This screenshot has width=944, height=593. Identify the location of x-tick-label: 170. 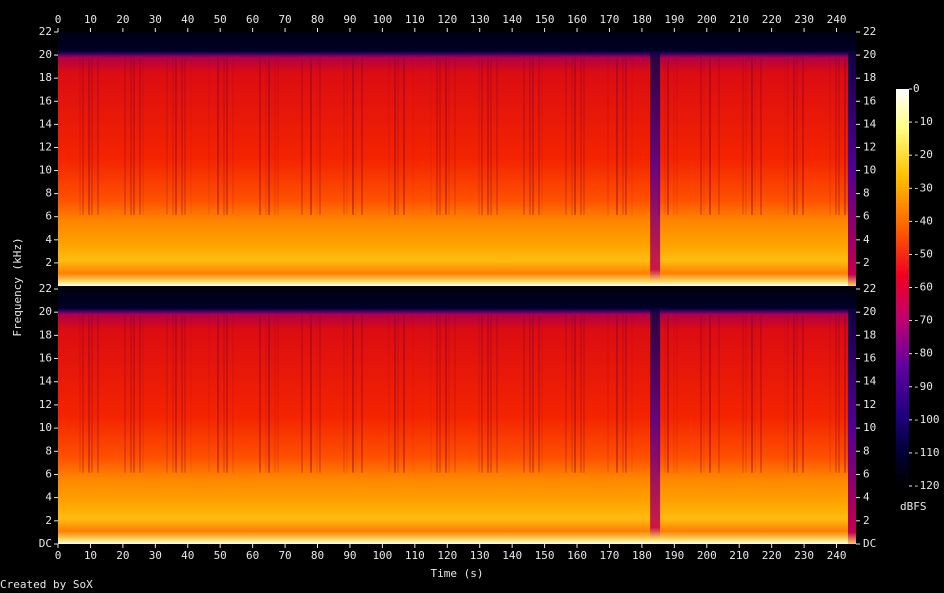
(610, 555).